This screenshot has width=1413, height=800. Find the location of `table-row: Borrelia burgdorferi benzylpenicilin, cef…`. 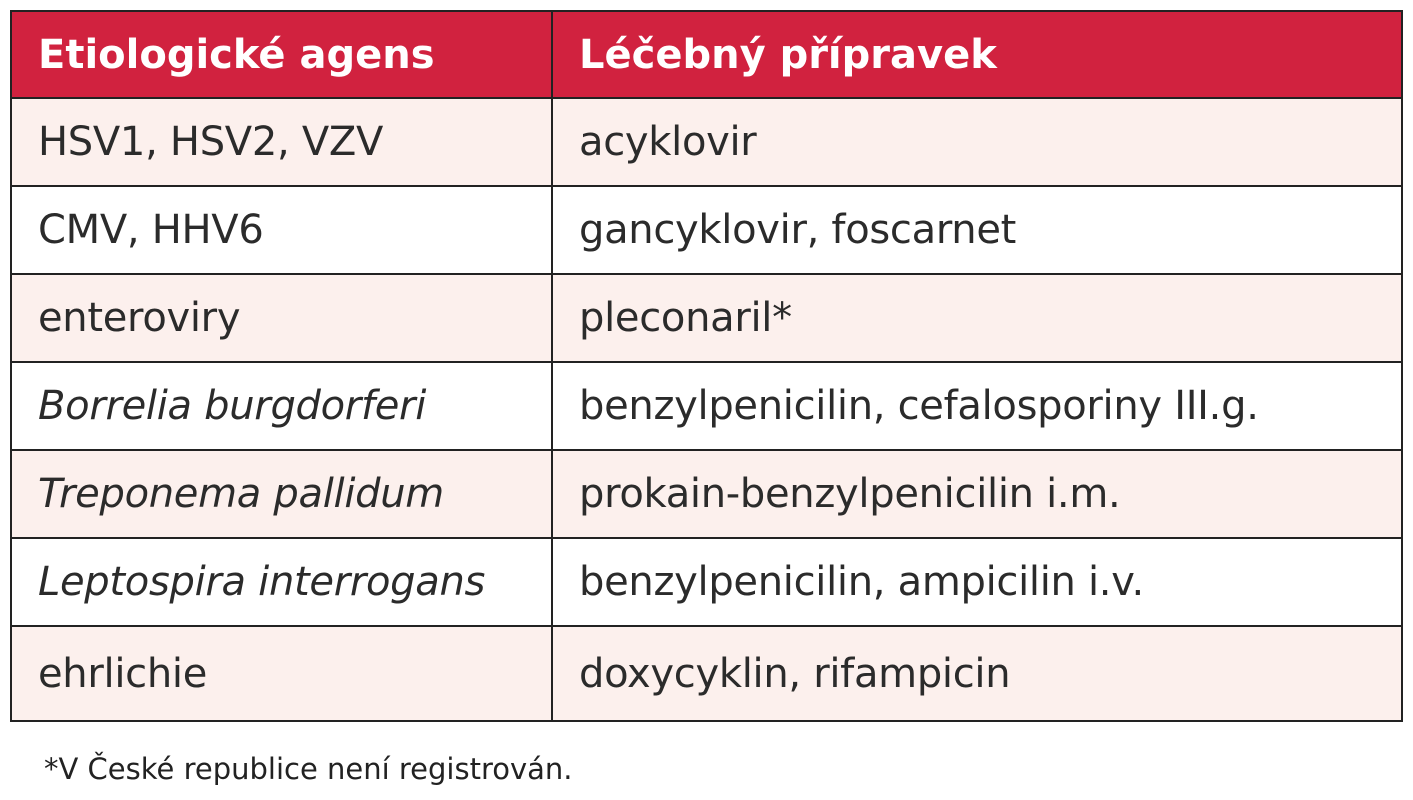

table-row: Borrelia burgdorferi benzylpenicilin, cef… is located at coordinates (706, 406).